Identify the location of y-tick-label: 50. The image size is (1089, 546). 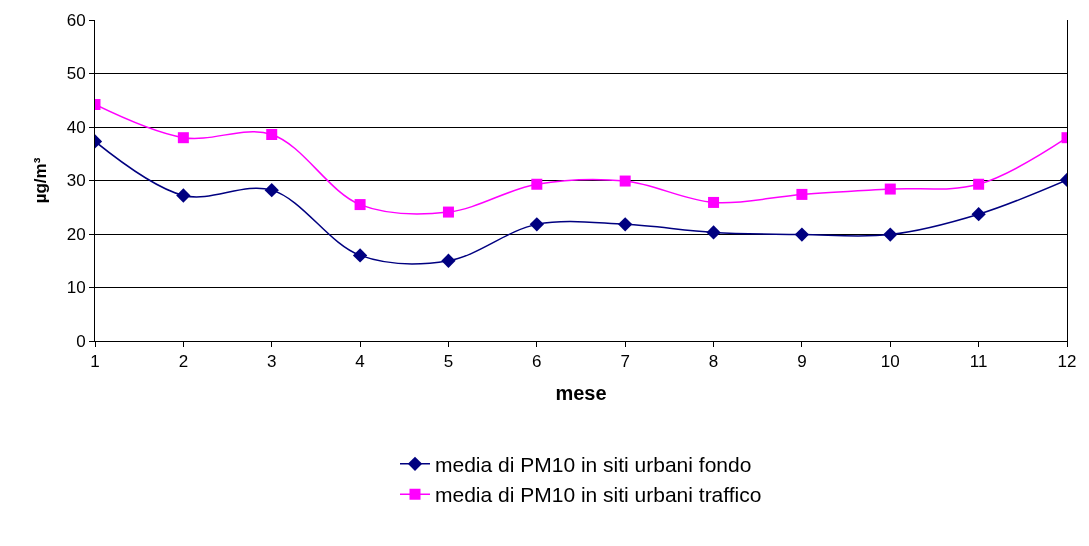
(76, 74).